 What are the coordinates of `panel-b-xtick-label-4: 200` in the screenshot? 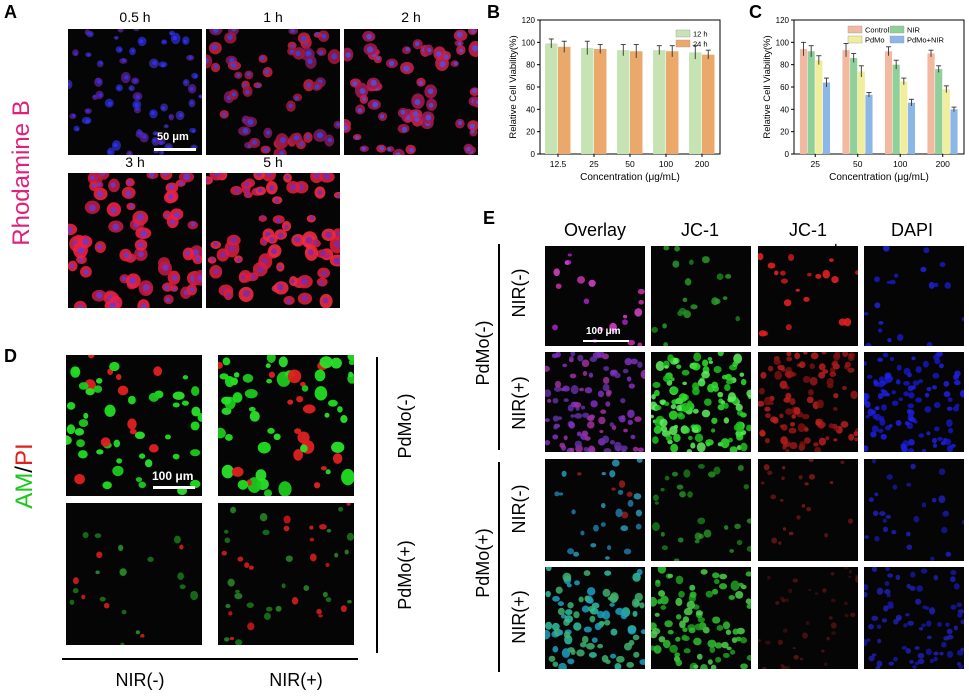 It's located at (702, 164).